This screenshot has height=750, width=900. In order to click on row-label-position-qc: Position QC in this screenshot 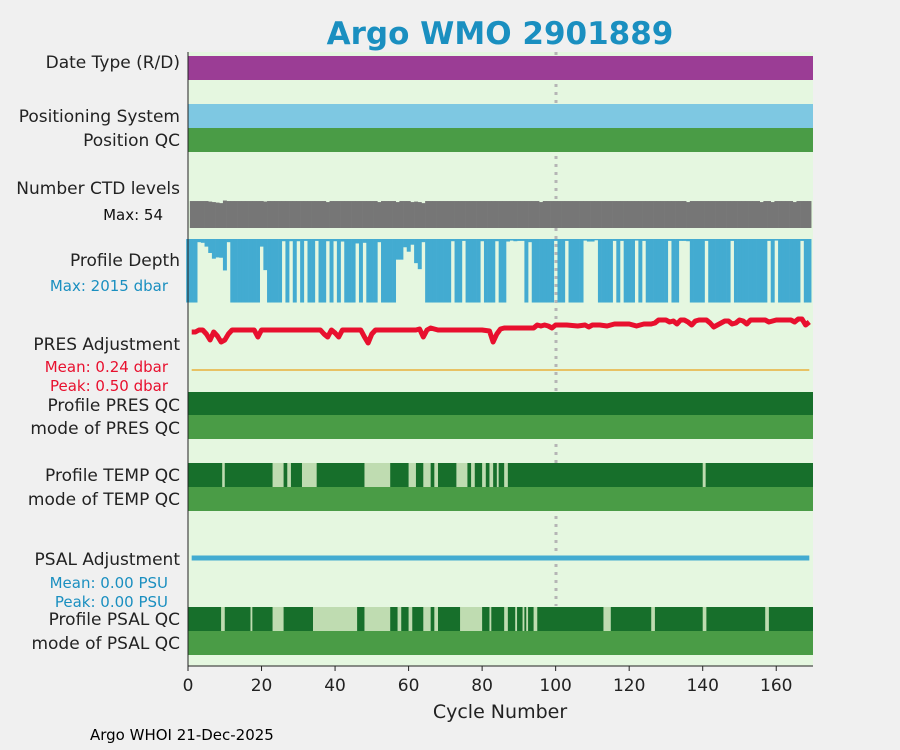, I will do `click(131, 141)`.